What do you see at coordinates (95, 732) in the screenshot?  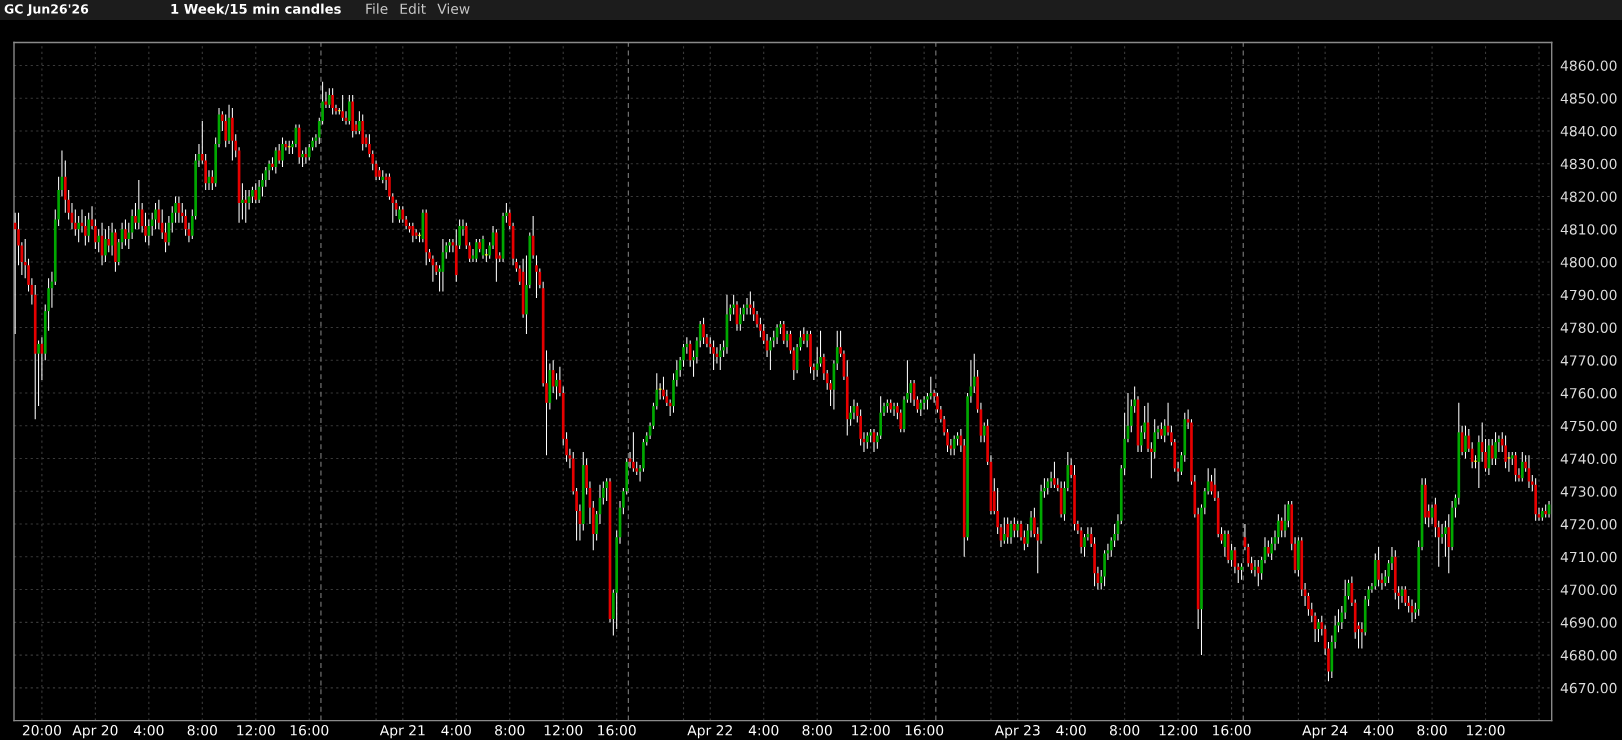 I see `x-tick-label: Apr 20` at bounding box center [95, 732].